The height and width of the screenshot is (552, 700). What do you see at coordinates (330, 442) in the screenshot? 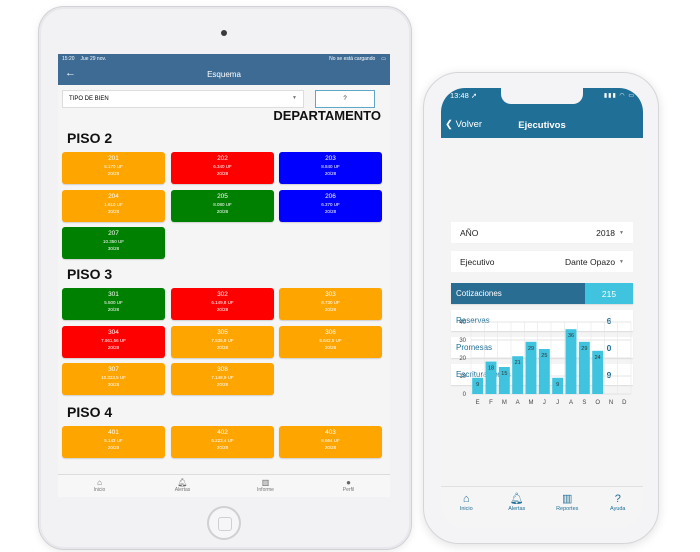
I see `unit-card: 403 8.664 UF 20/28` at bounding box center [330, 442].